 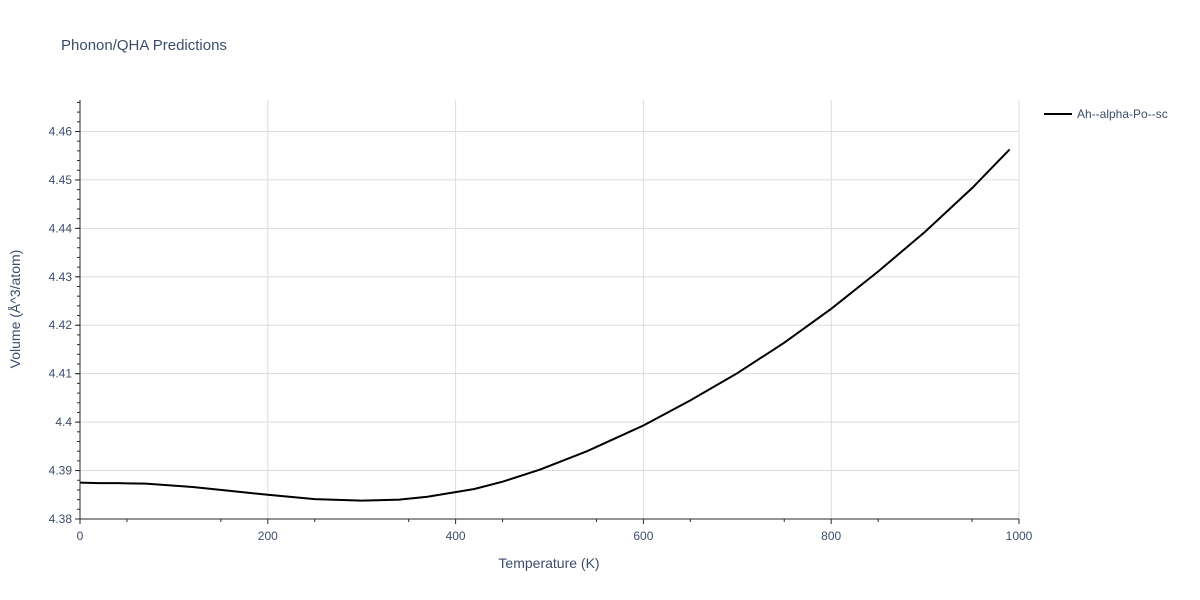 I want to click on x-tick-label: 600, so click(x=643, y=536).